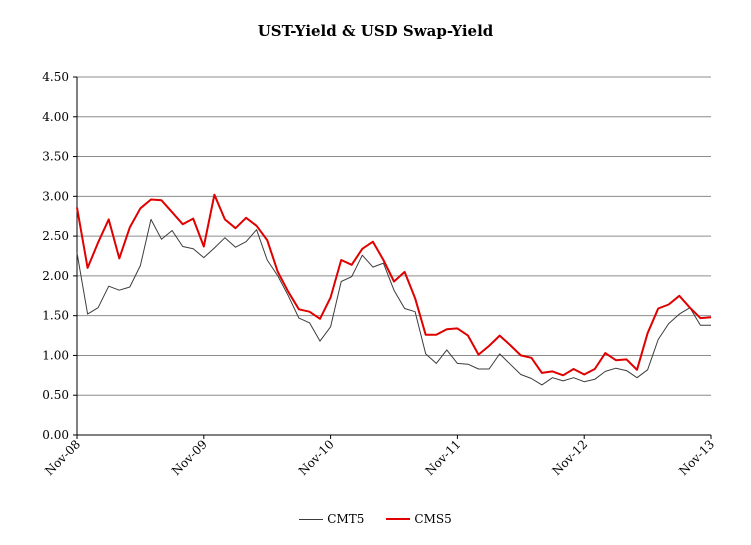 The image size is (751, 545). Describe the element at coordinates (316, 457) in the screenshot. I see `x-tick-label: Nov-10` at that location.